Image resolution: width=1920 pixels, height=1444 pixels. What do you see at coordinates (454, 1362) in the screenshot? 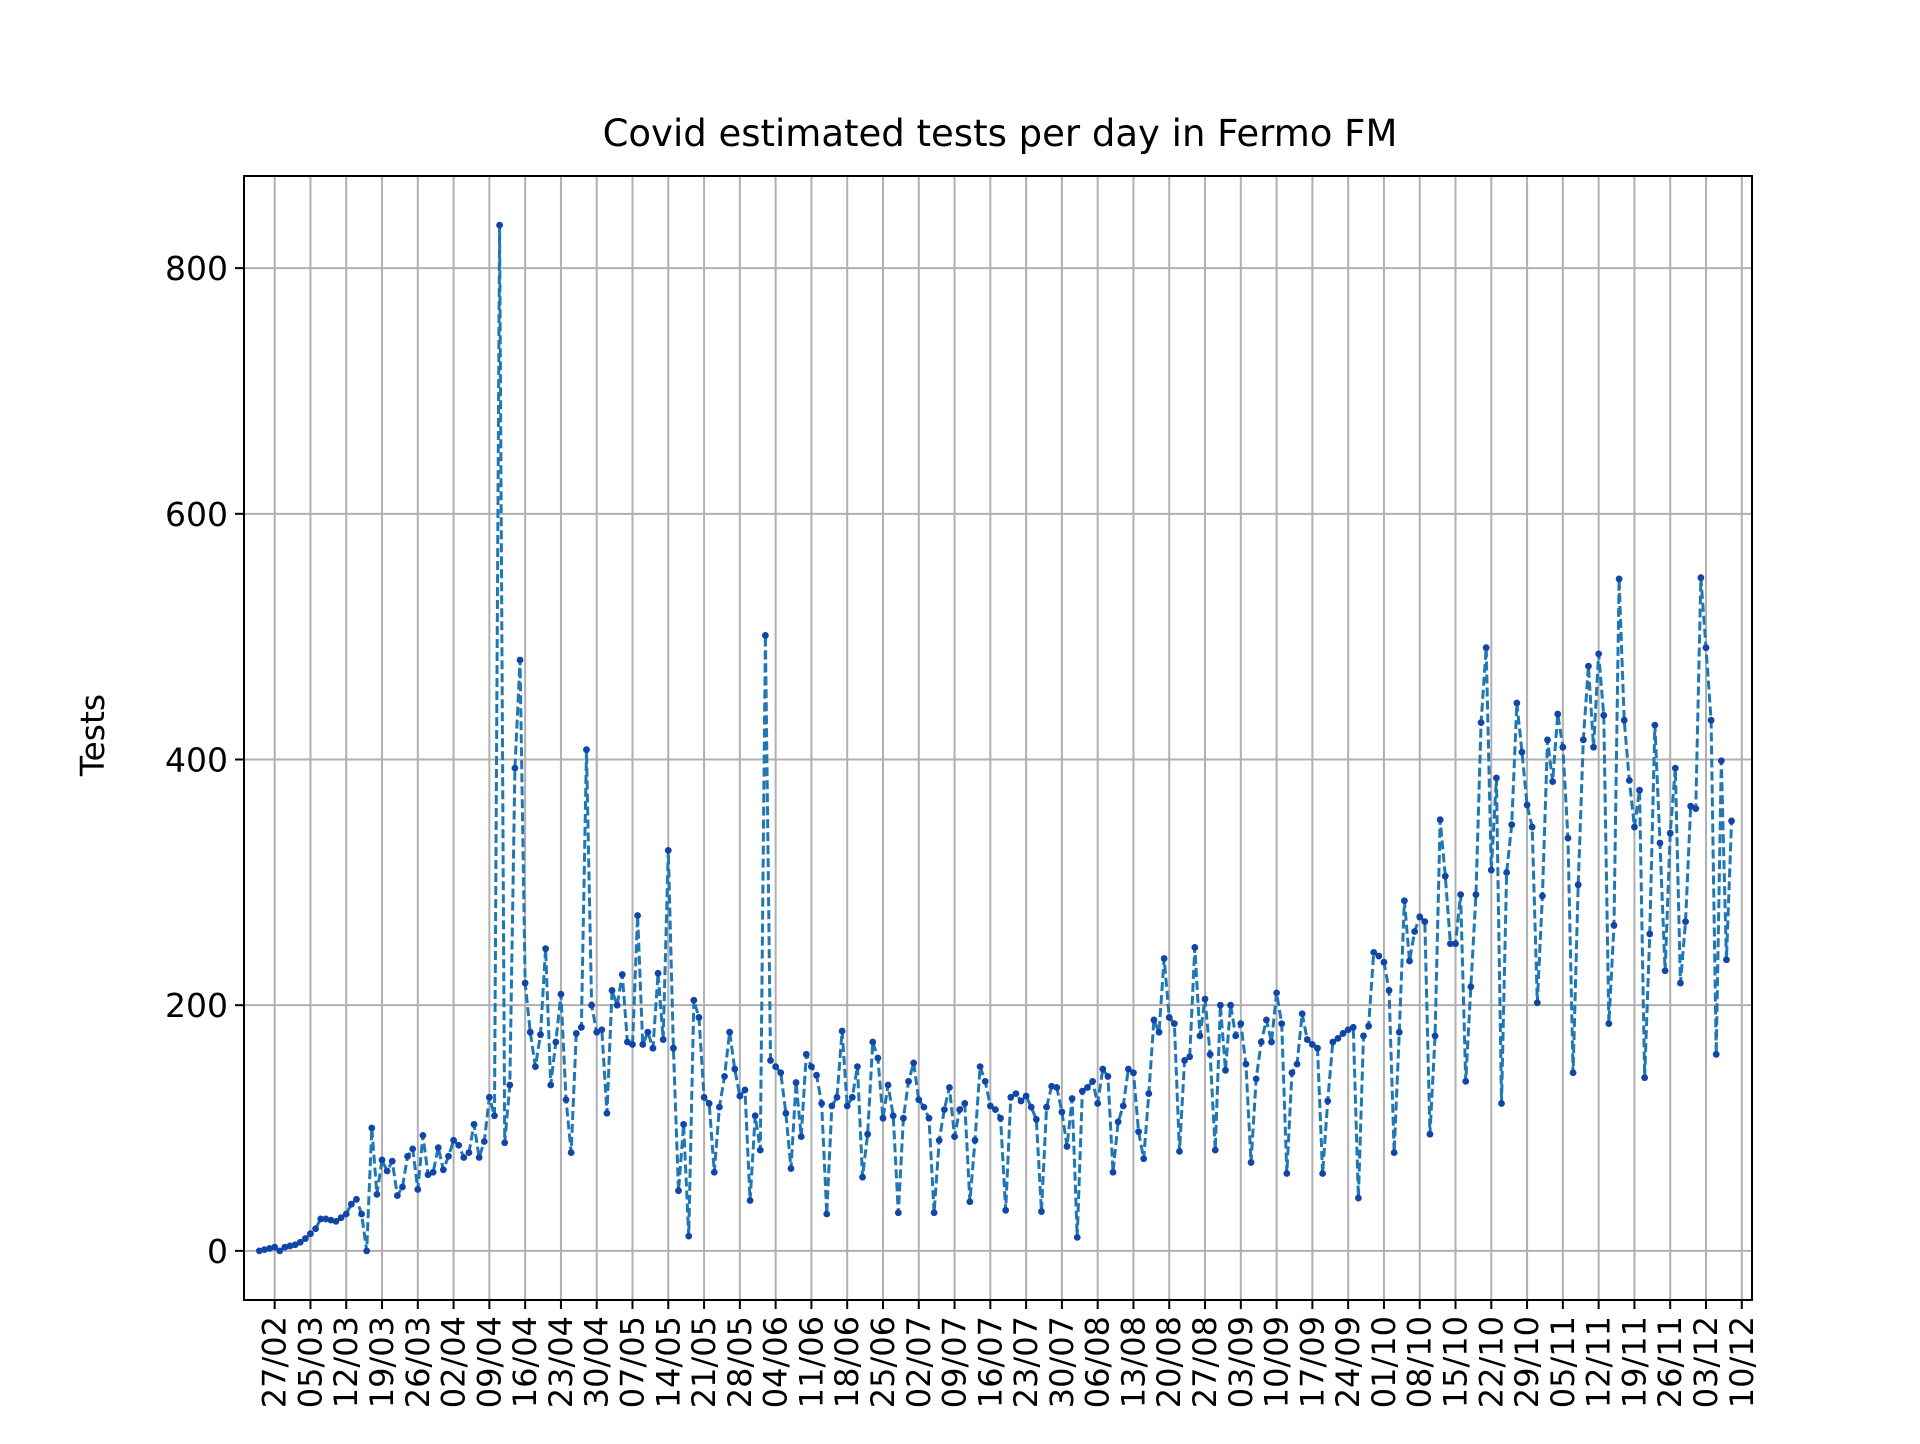
I see `x-tick-label: 02/04` at bounding box center [454, 1362].